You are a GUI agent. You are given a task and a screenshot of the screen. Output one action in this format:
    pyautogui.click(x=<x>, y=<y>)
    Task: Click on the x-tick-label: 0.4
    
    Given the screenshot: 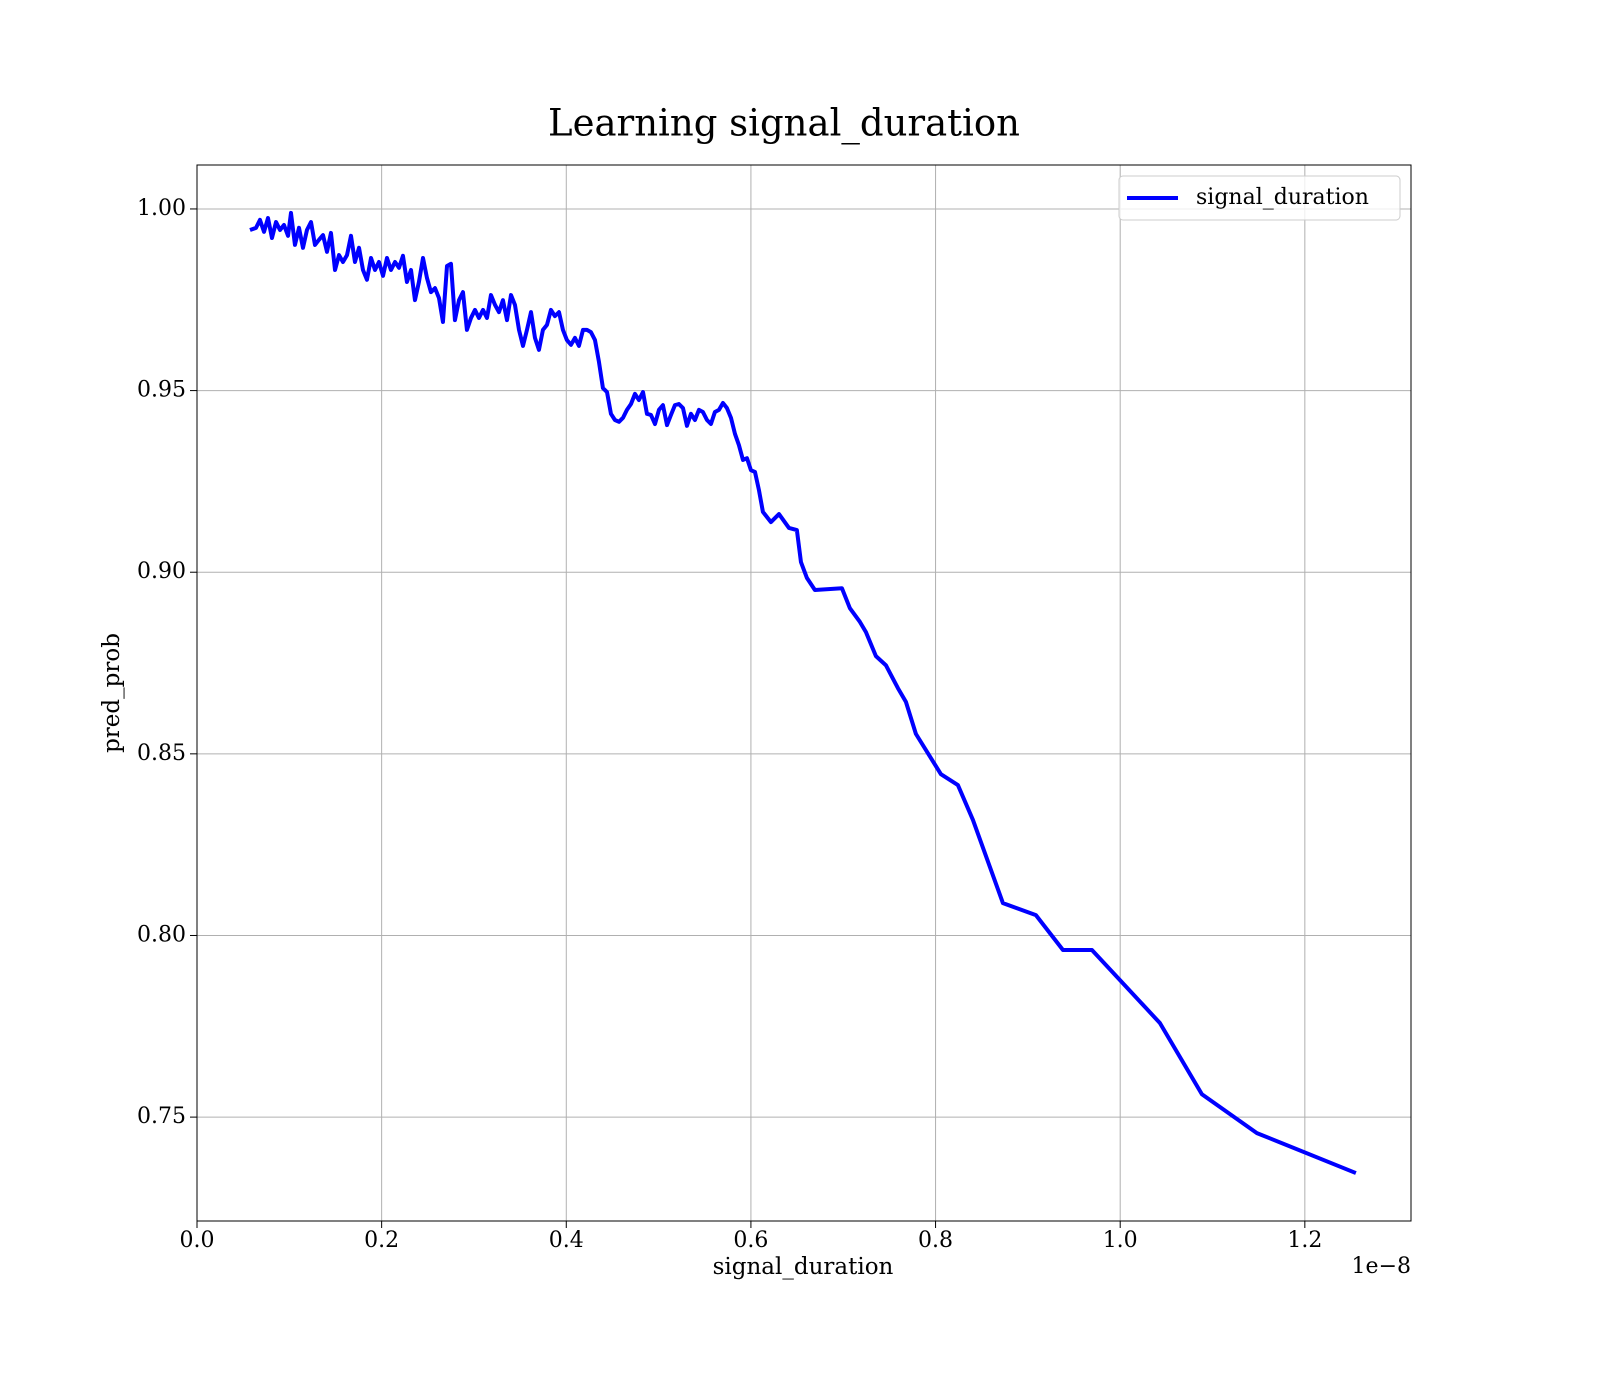 What is the action you would take?
    pyautogui.click(x=566, y=1240)
    